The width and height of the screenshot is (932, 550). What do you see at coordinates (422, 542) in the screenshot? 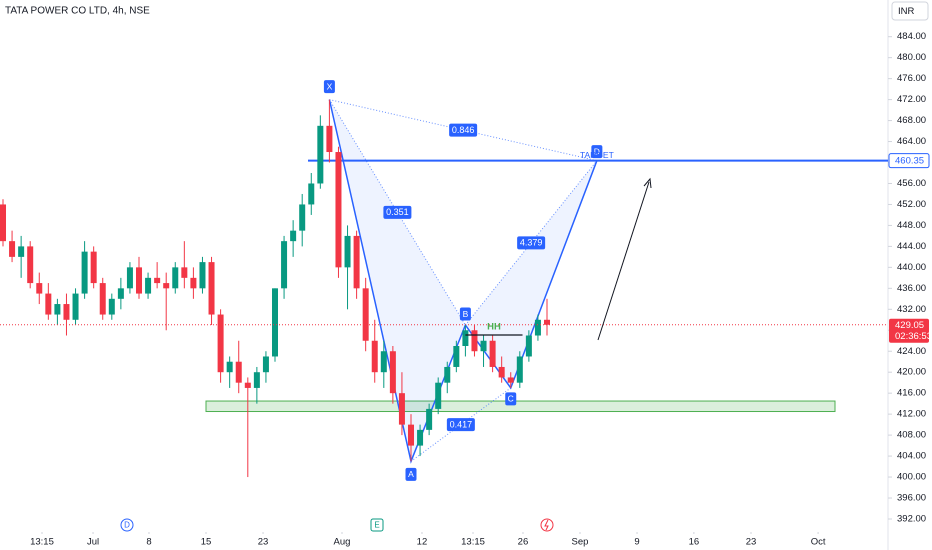
I see `x-tick-label: 12` at bounding box center [422, 542].